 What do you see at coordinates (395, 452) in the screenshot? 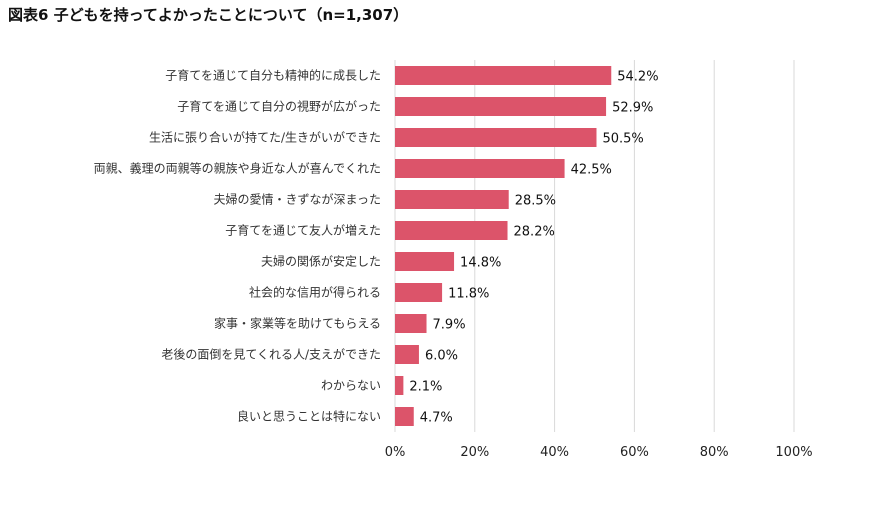
I see `x-tick-label: 0%` at bounding box center [395, 452].